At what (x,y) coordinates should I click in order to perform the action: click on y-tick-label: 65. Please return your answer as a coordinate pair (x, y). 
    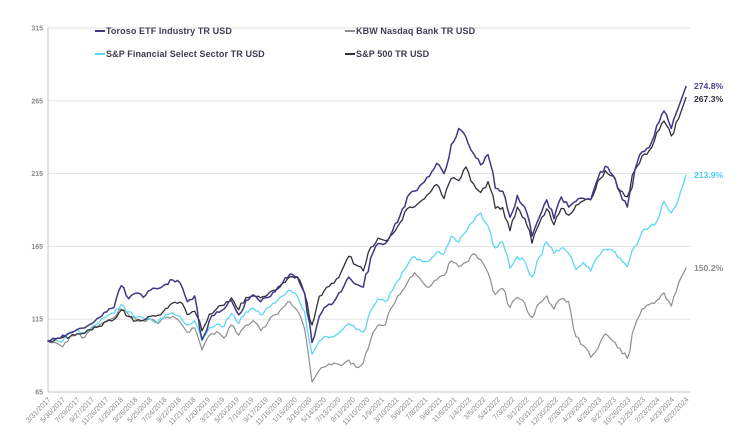
    Looking at the image, I should click on (39, 393).